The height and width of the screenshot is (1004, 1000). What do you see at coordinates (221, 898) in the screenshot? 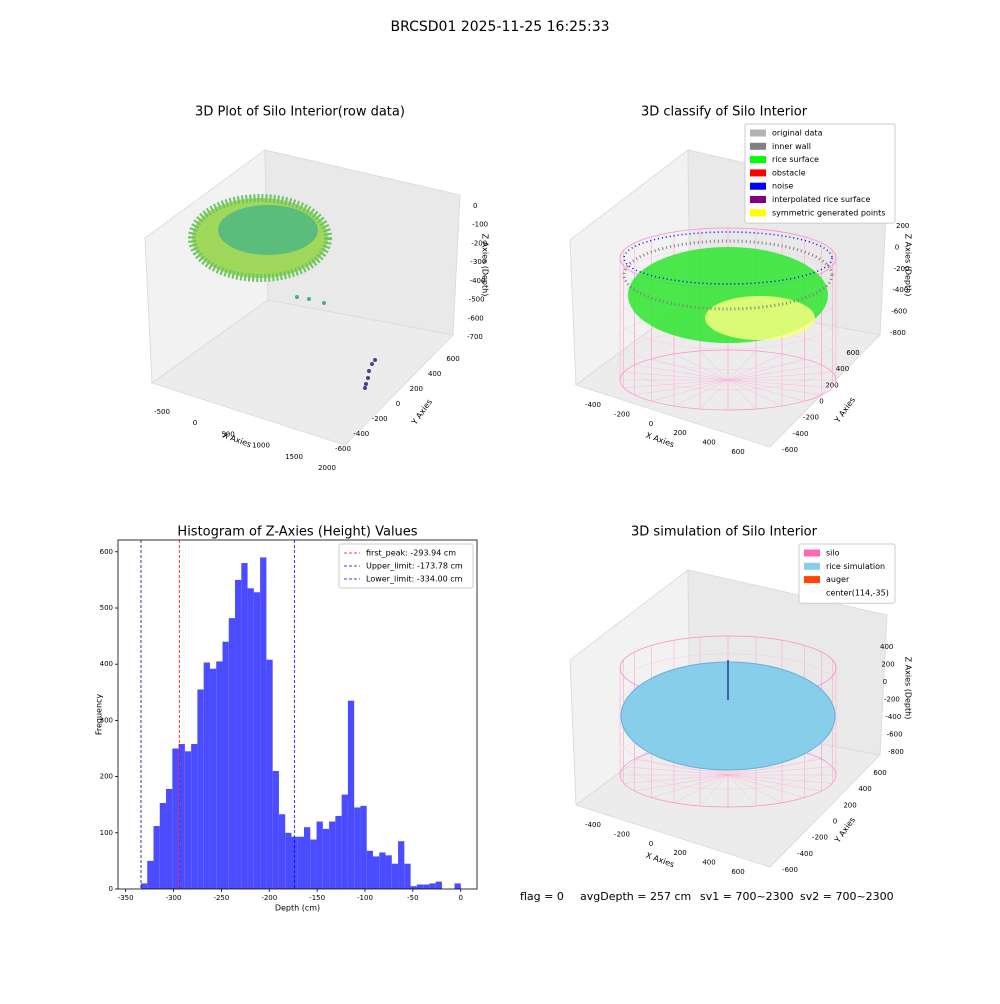
I see `x-tick-label: -250` at bounding box center [221, 898].